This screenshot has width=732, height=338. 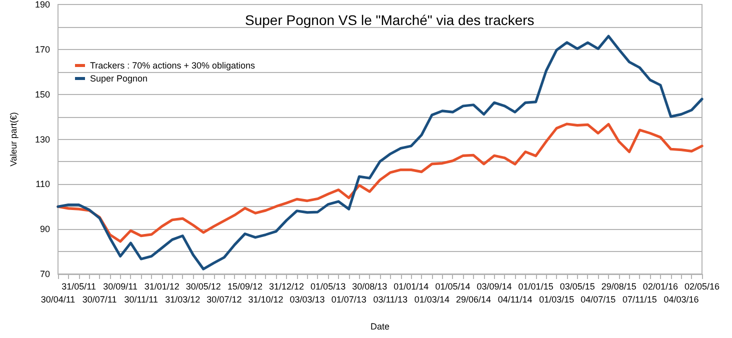 I want to click on x-tick-label: 03/03/13, so click(x=307, y=299).